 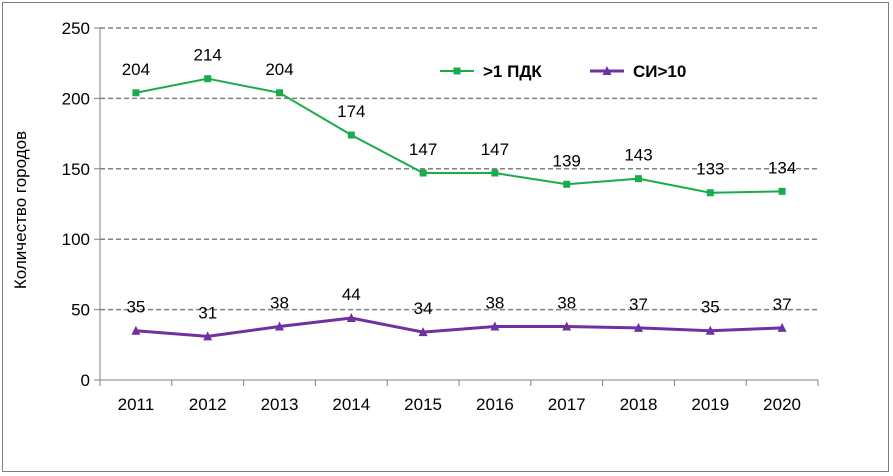 What do you see at coordinates (459, 404) in the screenshot?
I see `x-tick-labels: 2011 2012 2013 2014 2015 2016 2017 2018 2019 2020` at bounding box center [459, 404].